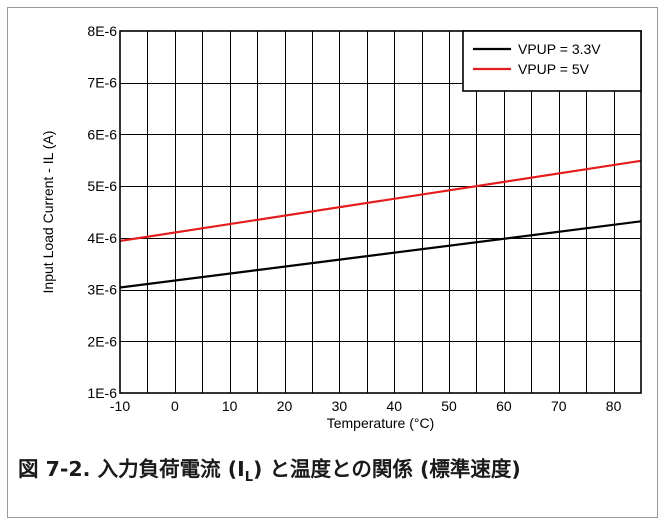  I want to click on x-tick-label: 20, so click(285, 406).